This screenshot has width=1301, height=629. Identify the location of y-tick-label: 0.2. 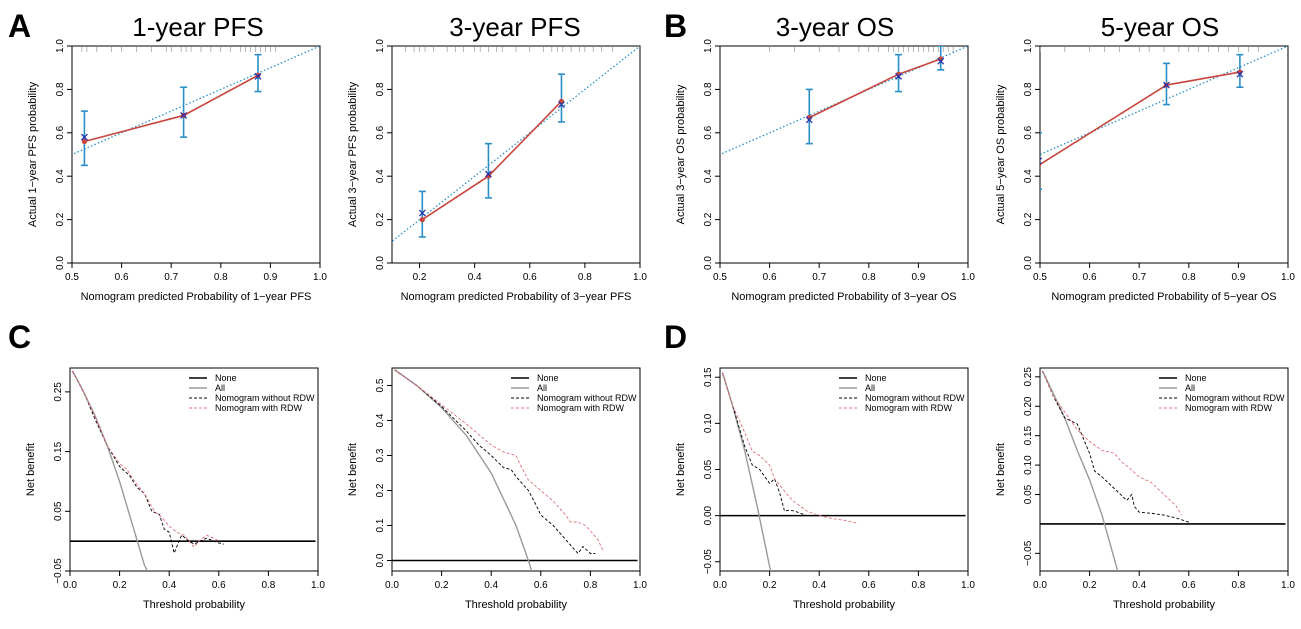
(380, 219).